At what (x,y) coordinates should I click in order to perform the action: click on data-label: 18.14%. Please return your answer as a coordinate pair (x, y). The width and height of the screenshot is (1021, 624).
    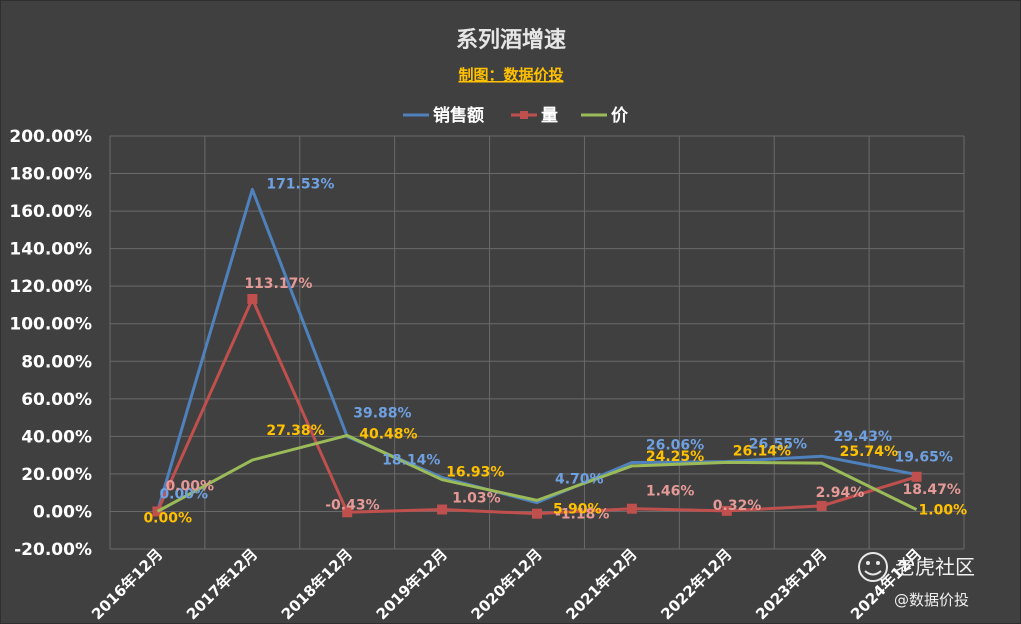
    Looking at the image, I should click on (411, 460).